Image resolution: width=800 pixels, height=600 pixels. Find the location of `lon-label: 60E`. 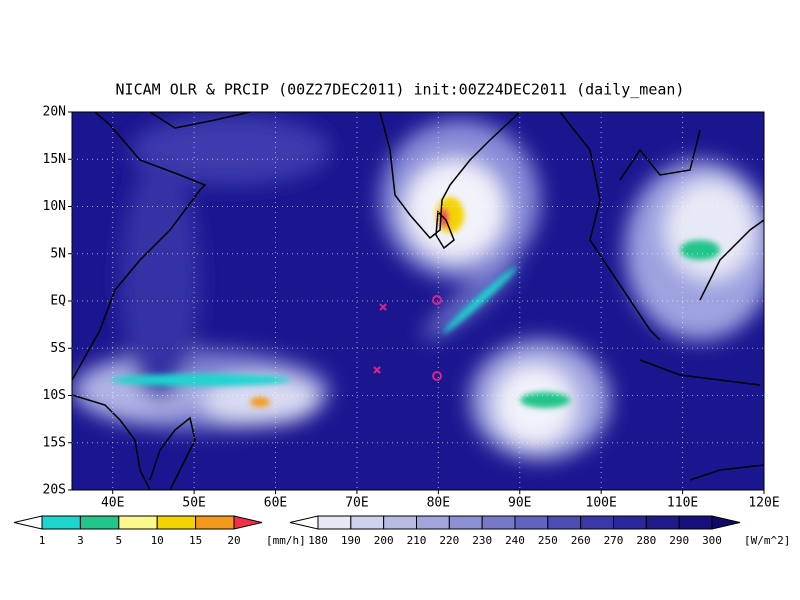

lon-label: 60E is located at coordinates (275, 503).